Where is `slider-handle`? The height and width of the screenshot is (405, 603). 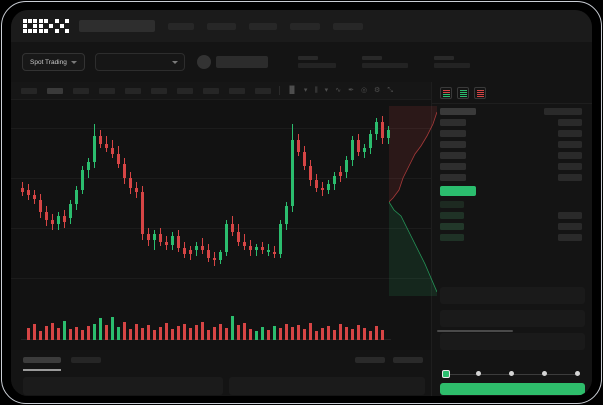
slider-handle is located at coordinates (446, 374).